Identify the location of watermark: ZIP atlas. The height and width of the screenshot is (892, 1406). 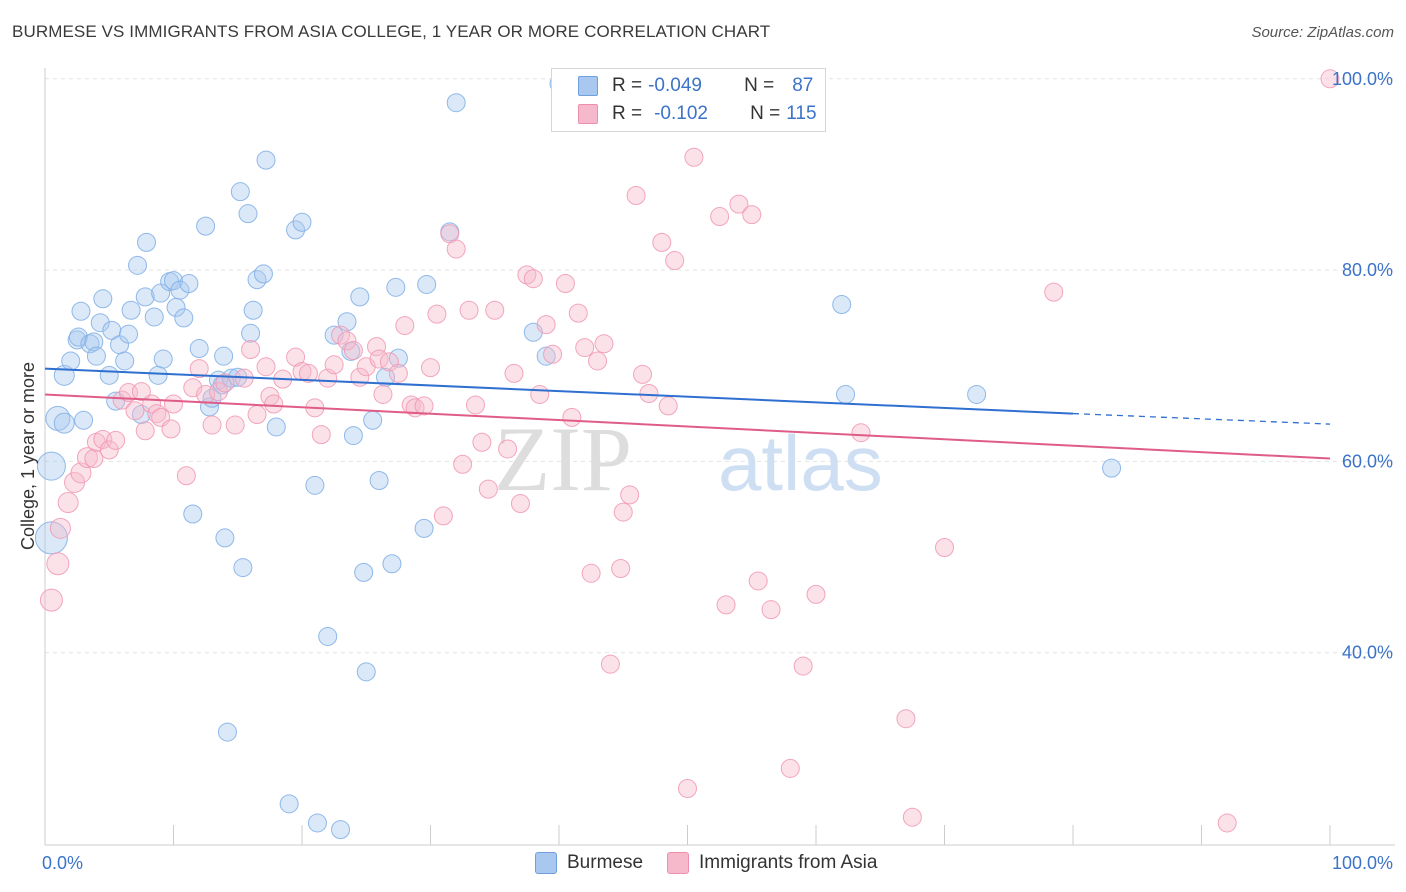
(688, 459).